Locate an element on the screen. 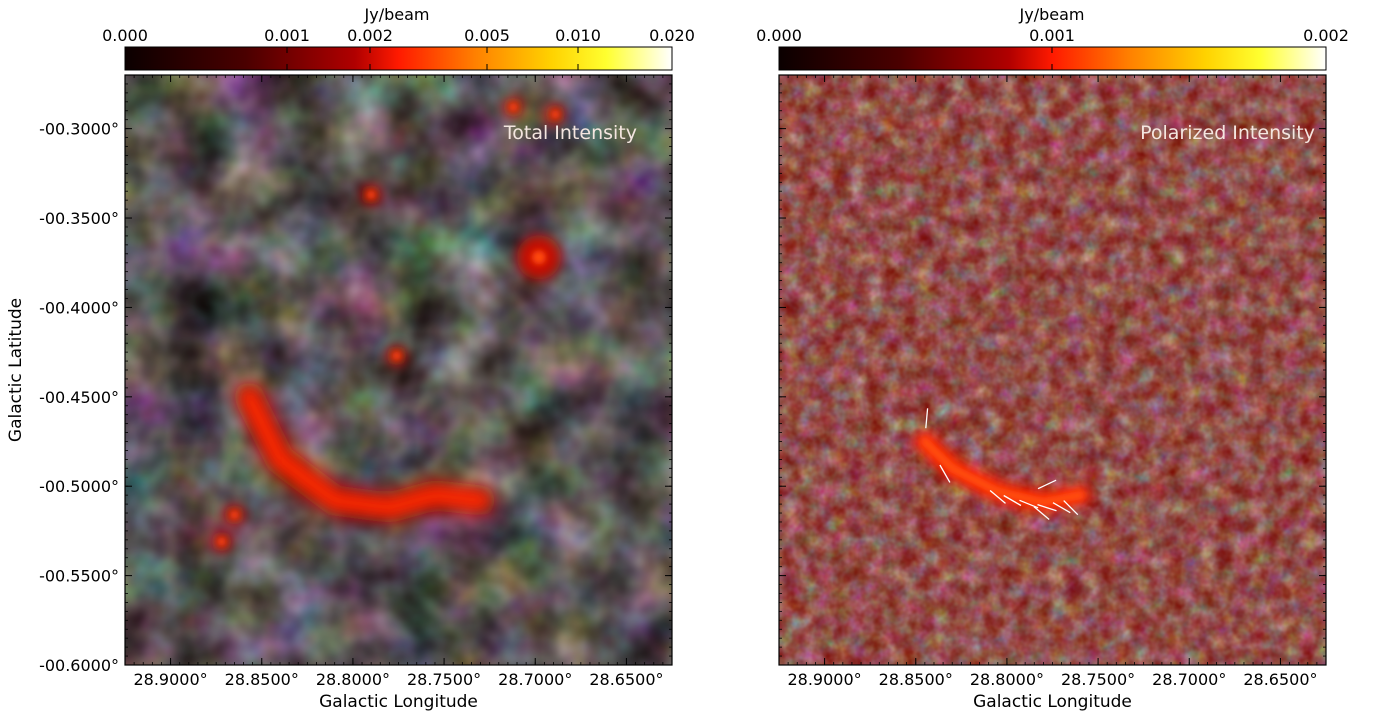  panel-title: Total Intensity is located at coordinates (570, 133).